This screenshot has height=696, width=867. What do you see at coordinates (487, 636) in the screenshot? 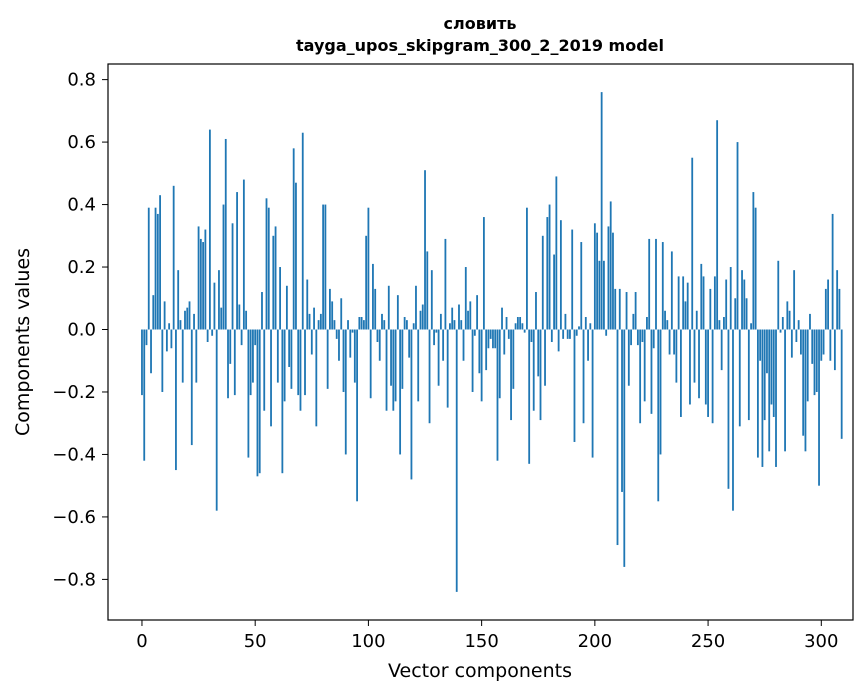
I see `x-axis: 0 50 100 150 200 250 300` at bounding box center [487, 636].